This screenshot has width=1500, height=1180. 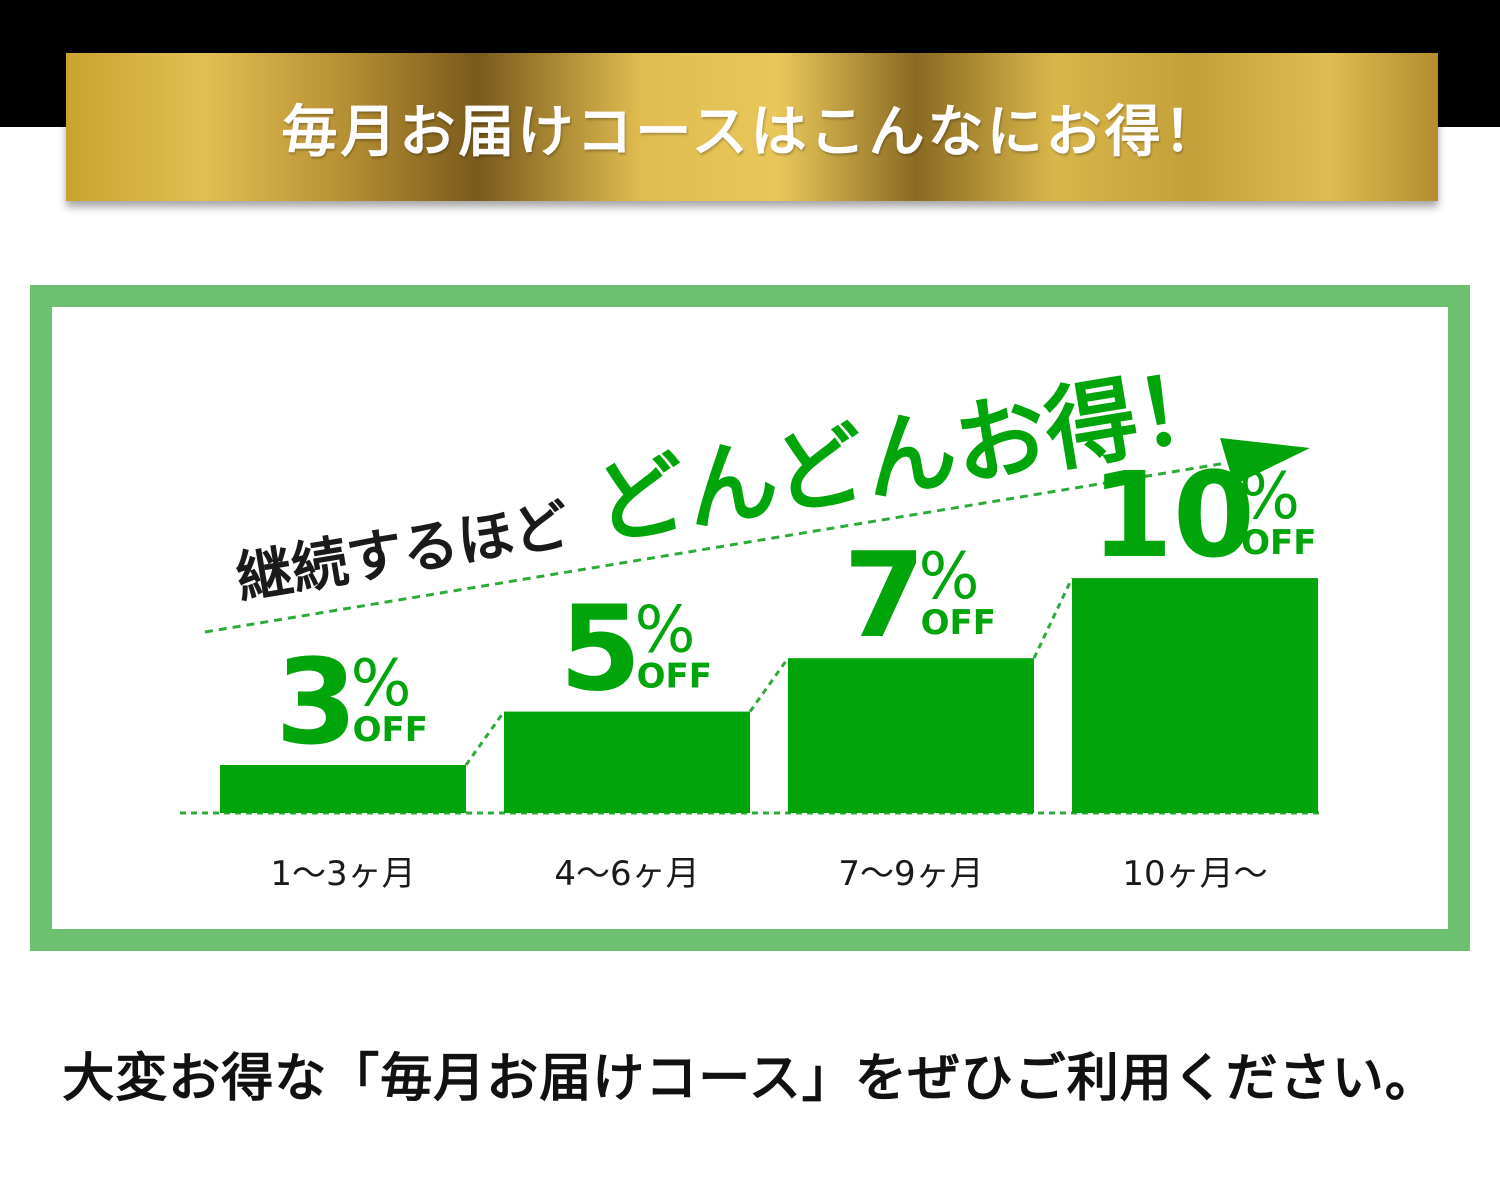 I want to click on bar-value-label: 3, so click(x=316, y=702).